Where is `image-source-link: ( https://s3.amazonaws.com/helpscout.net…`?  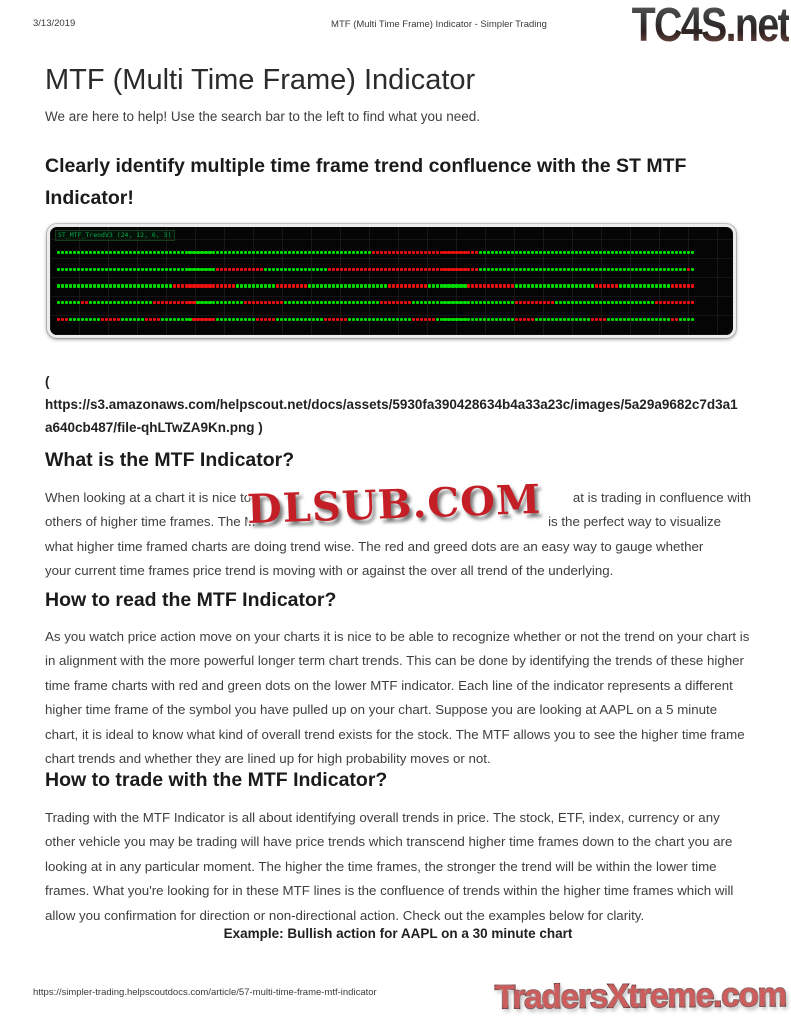
image-source-link: ( https://s3.amazonaws.com/helpscout.net… is located at coordinates (398, 405).